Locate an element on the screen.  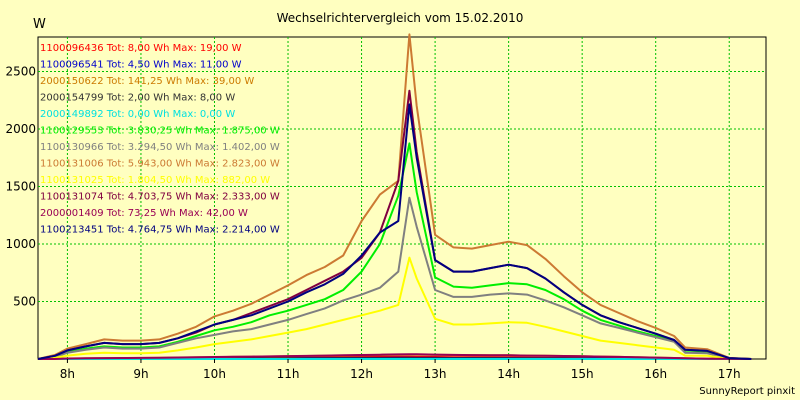
legend-entry-3: 2000150622 Tot: 141,25 Wh Max: 39,00 W is located at coordinates (147, 81).